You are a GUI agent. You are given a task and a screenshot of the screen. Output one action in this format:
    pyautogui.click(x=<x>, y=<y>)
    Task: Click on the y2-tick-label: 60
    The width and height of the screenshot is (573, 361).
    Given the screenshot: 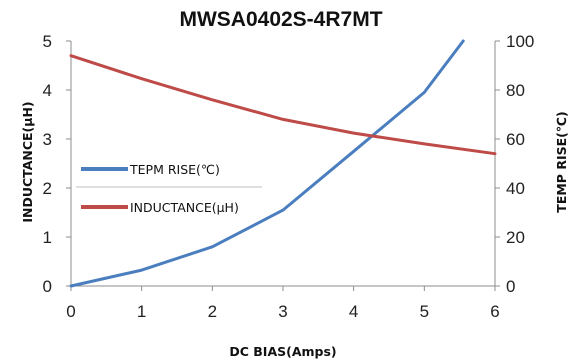 What is the action you would take?
    pyautogui.click(x=515, y=139)
    